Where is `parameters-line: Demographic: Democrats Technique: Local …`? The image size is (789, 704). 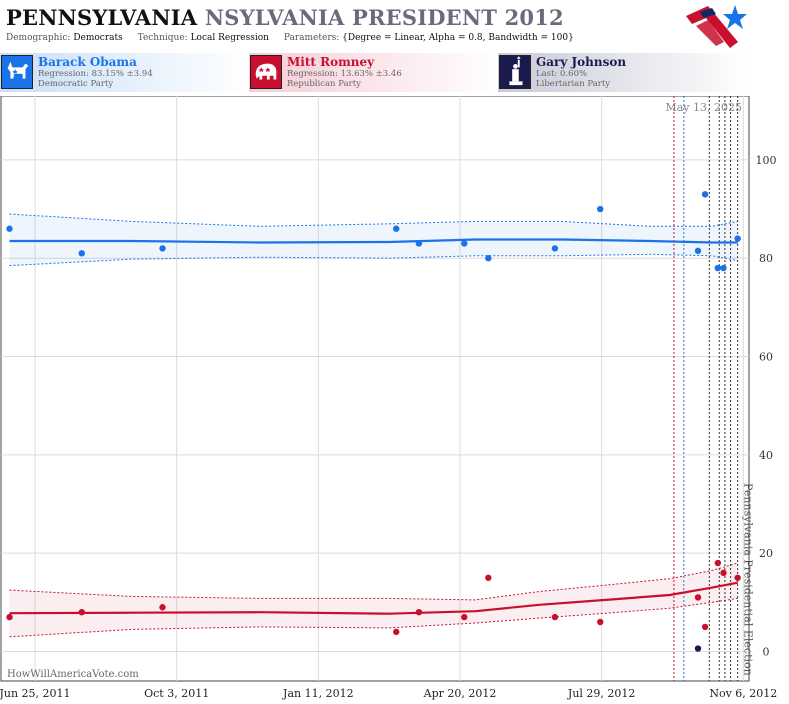
parameters-line: Demographic: Democrats Technique: Local … is located at coordinates (296, 38).